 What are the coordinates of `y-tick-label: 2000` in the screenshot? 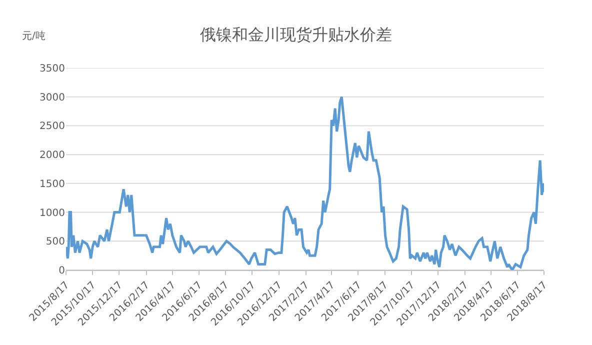 It's located at (52, 156).